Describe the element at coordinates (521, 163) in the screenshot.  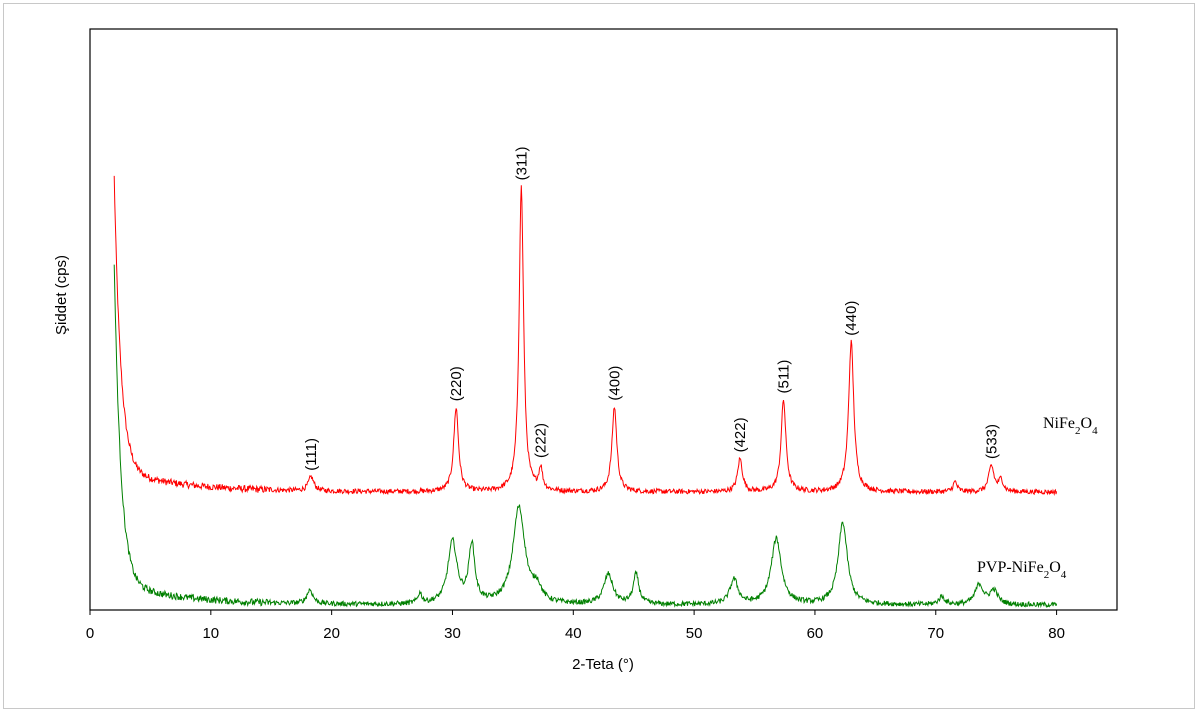
I see `peak-label: (311)` at that location.